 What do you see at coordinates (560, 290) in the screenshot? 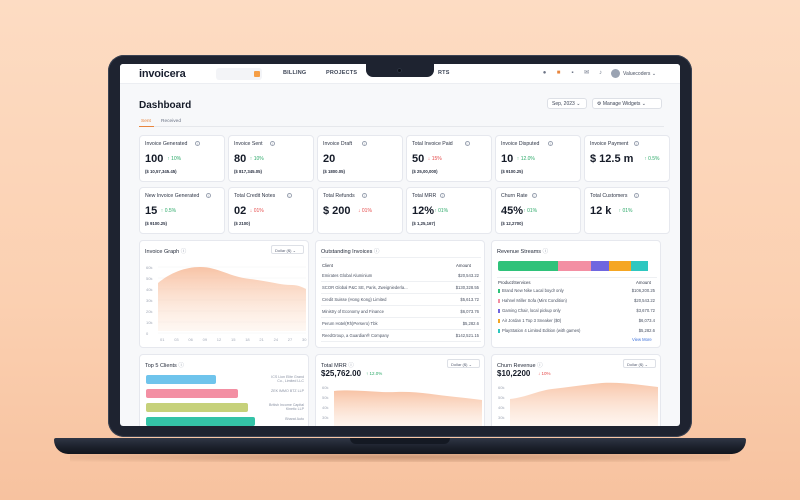
I see `revenue-product: Brand New Nike Lacal boyd! only` at bounding box center [560, 290].